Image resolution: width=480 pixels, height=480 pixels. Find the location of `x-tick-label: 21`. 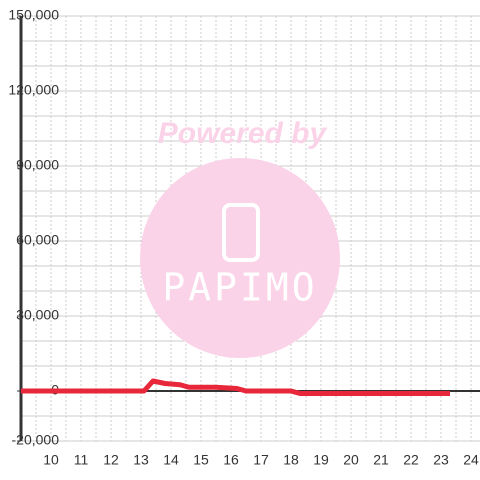

x-tick-label: 21 is located at coordinates (381, 460).